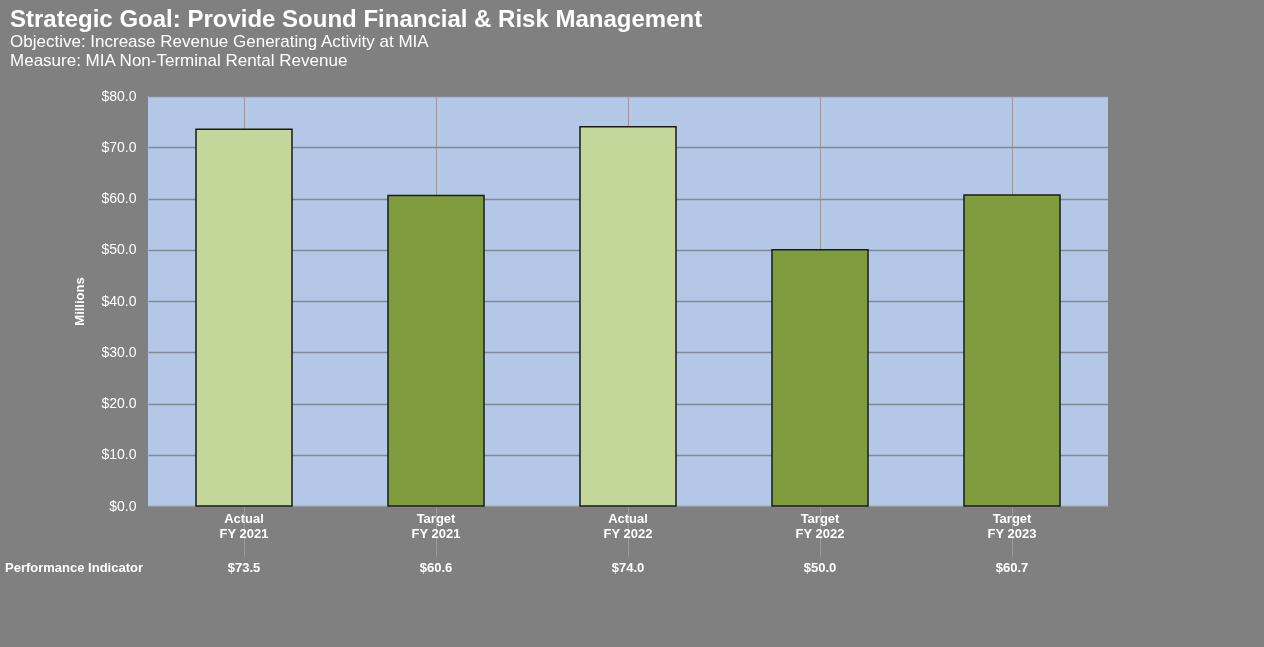 The height and width of the screenshot is (647, 1264). What do you see at coordinates (820, 567) in the screenshot?
I see `data-label: $50.0` at bounding box center [820, 567].